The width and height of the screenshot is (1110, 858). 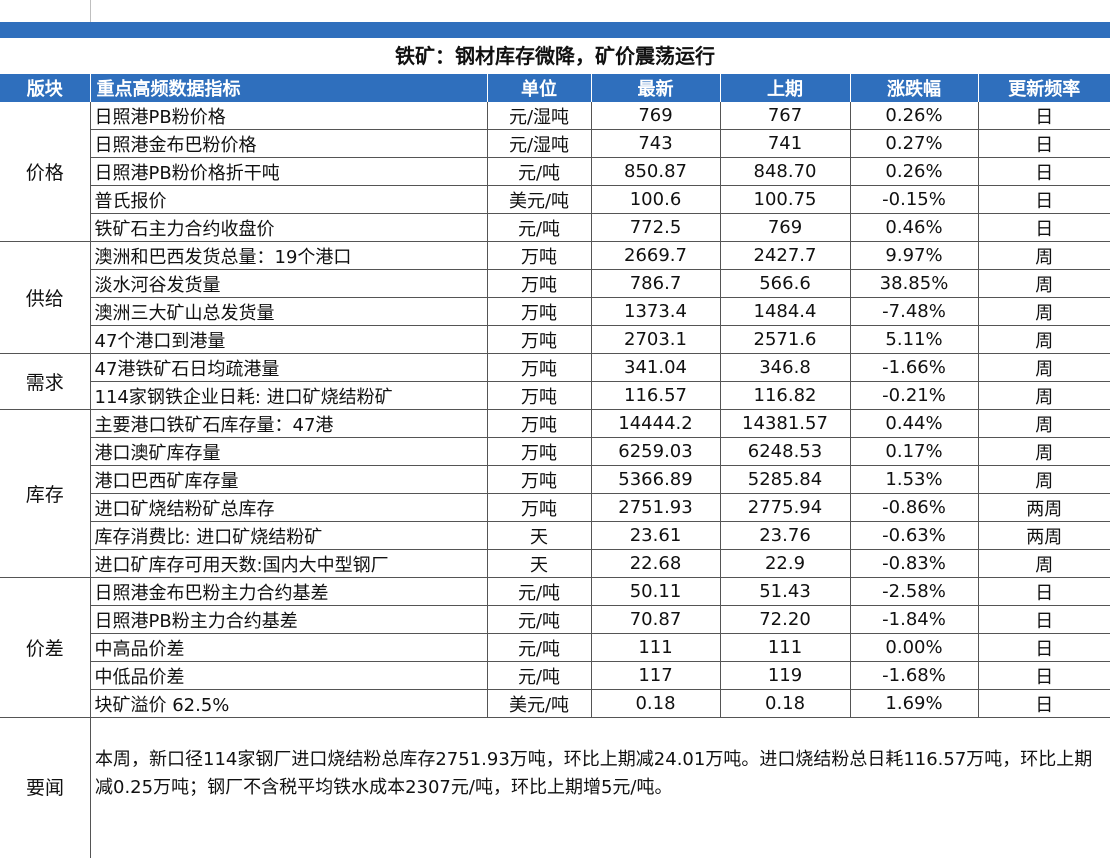 What do you see at coordinates (784, 116) in the screenshot?
I see `cell-previous: 767` at bounding box center [784, 116].